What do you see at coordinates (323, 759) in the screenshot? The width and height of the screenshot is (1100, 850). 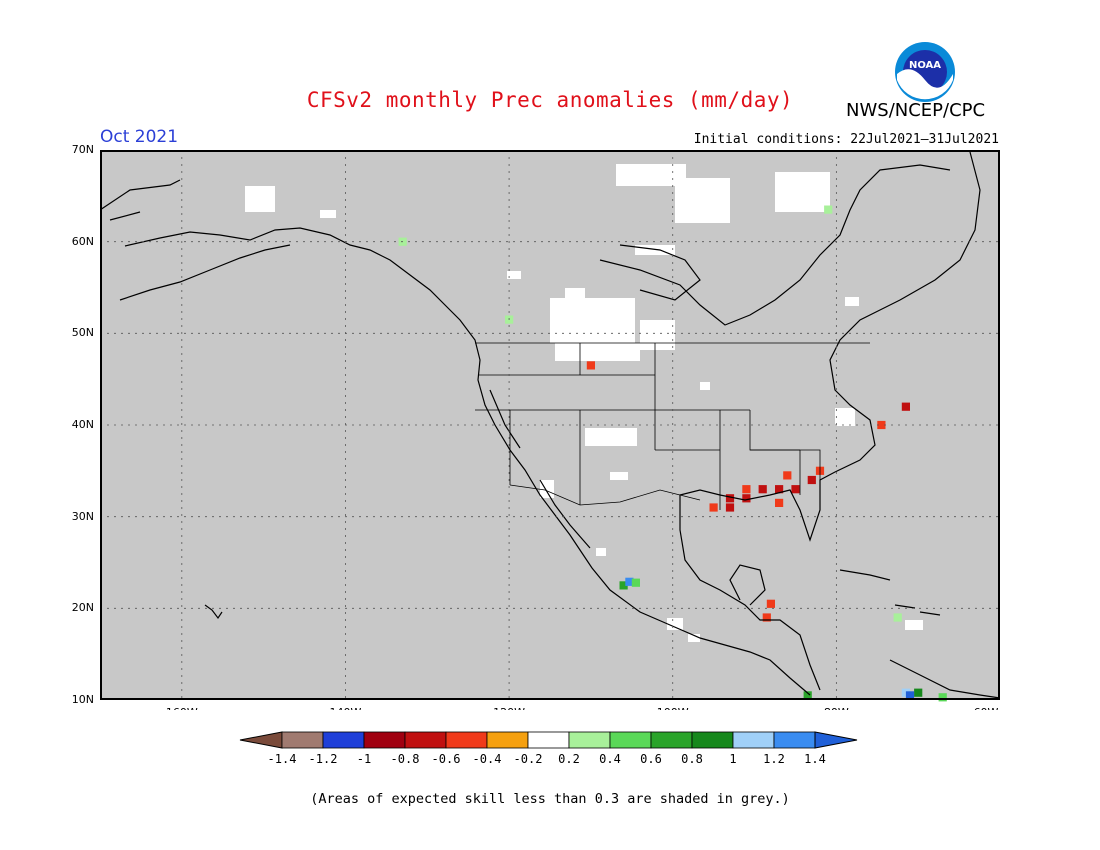 I see `colorbar-label: -1.2` at bounding box center [323, 759].